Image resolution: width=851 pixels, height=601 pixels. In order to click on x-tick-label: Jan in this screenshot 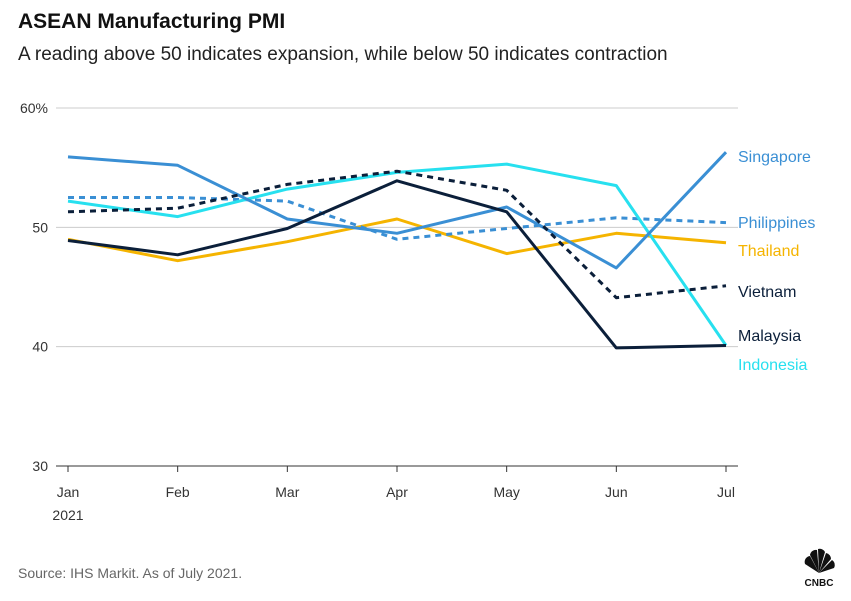, I will do `click(68, 492)`.